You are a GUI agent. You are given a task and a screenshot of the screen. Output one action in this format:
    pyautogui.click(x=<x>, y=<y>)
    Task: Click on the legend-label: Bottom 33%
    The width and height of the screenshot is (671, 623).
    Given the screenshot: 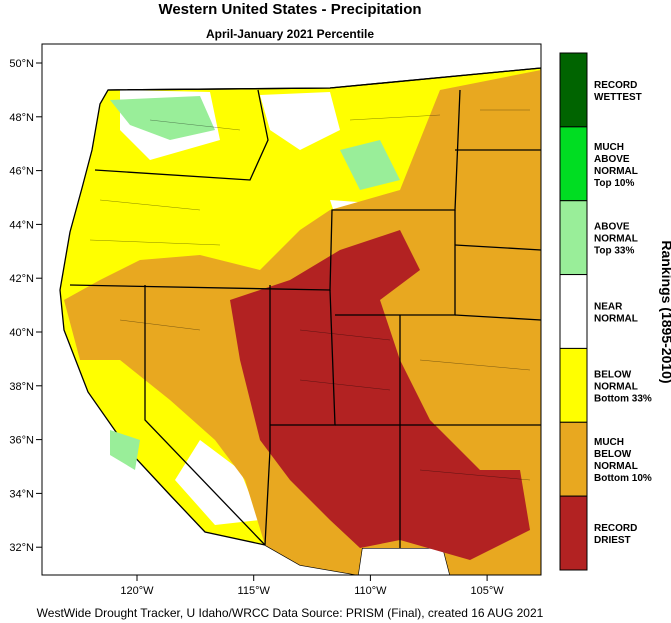 What is the action you would take?
    pyautogui.click(x=623, y=398)
    